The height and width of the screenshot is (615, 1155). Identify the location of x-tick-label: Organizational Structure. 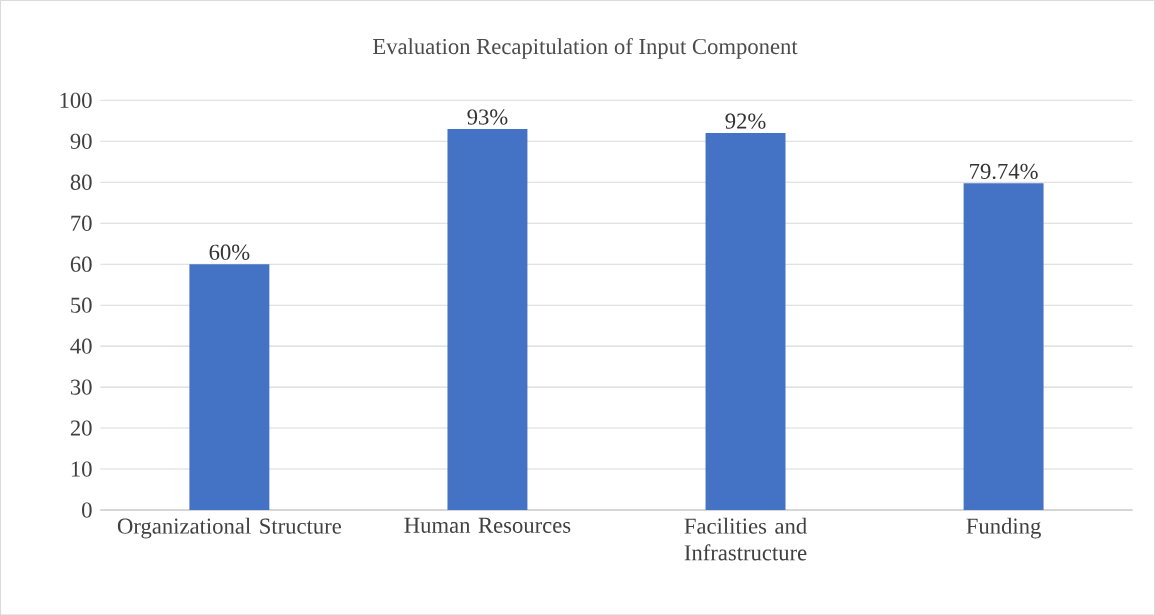
(229, 528).